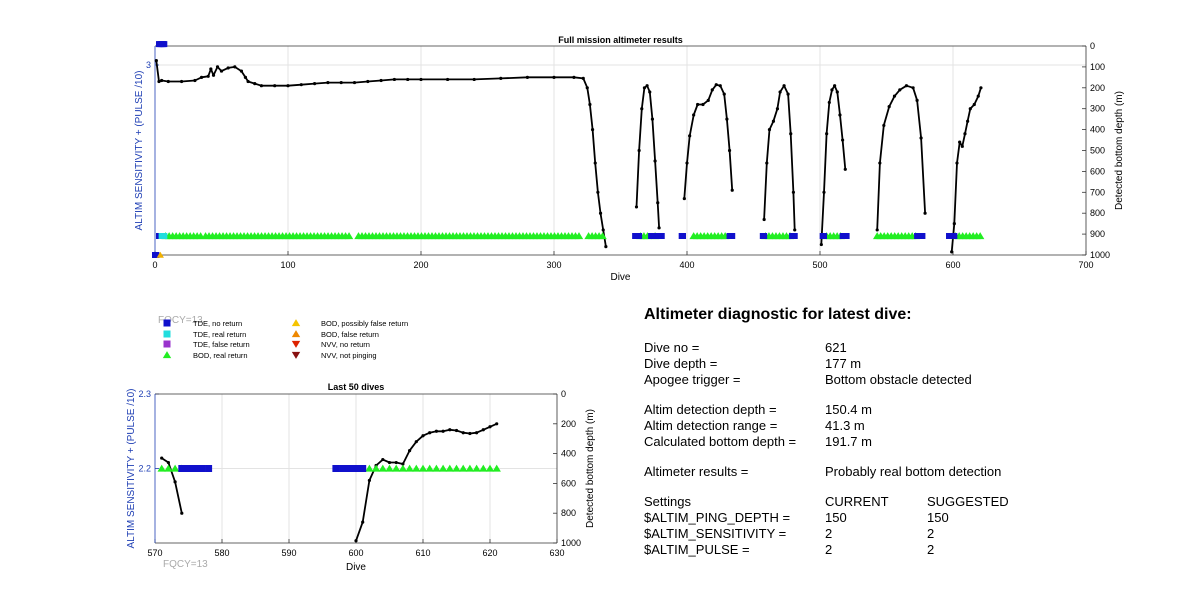 The height and width of the screenshot is (611, 1200). What do you see at coordinates (221, 344) in the screenshot?
I see `legend-label: TDE, false return` at bounding box center [221, 344].